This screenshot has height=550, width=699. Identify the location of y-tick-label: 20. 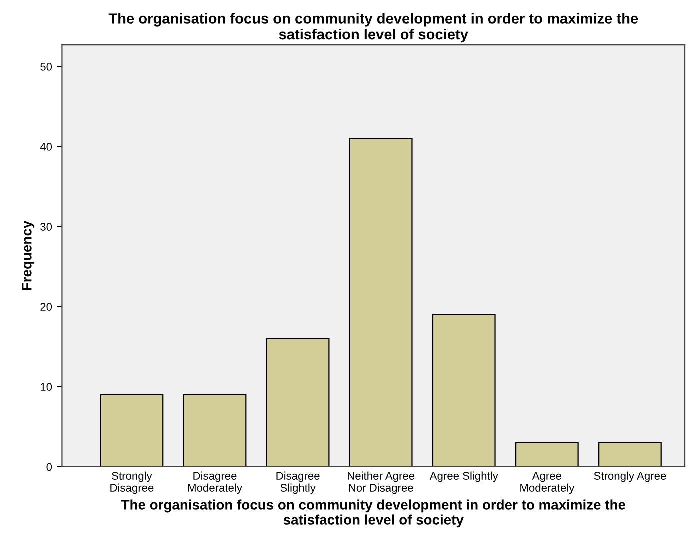
(46, 307).